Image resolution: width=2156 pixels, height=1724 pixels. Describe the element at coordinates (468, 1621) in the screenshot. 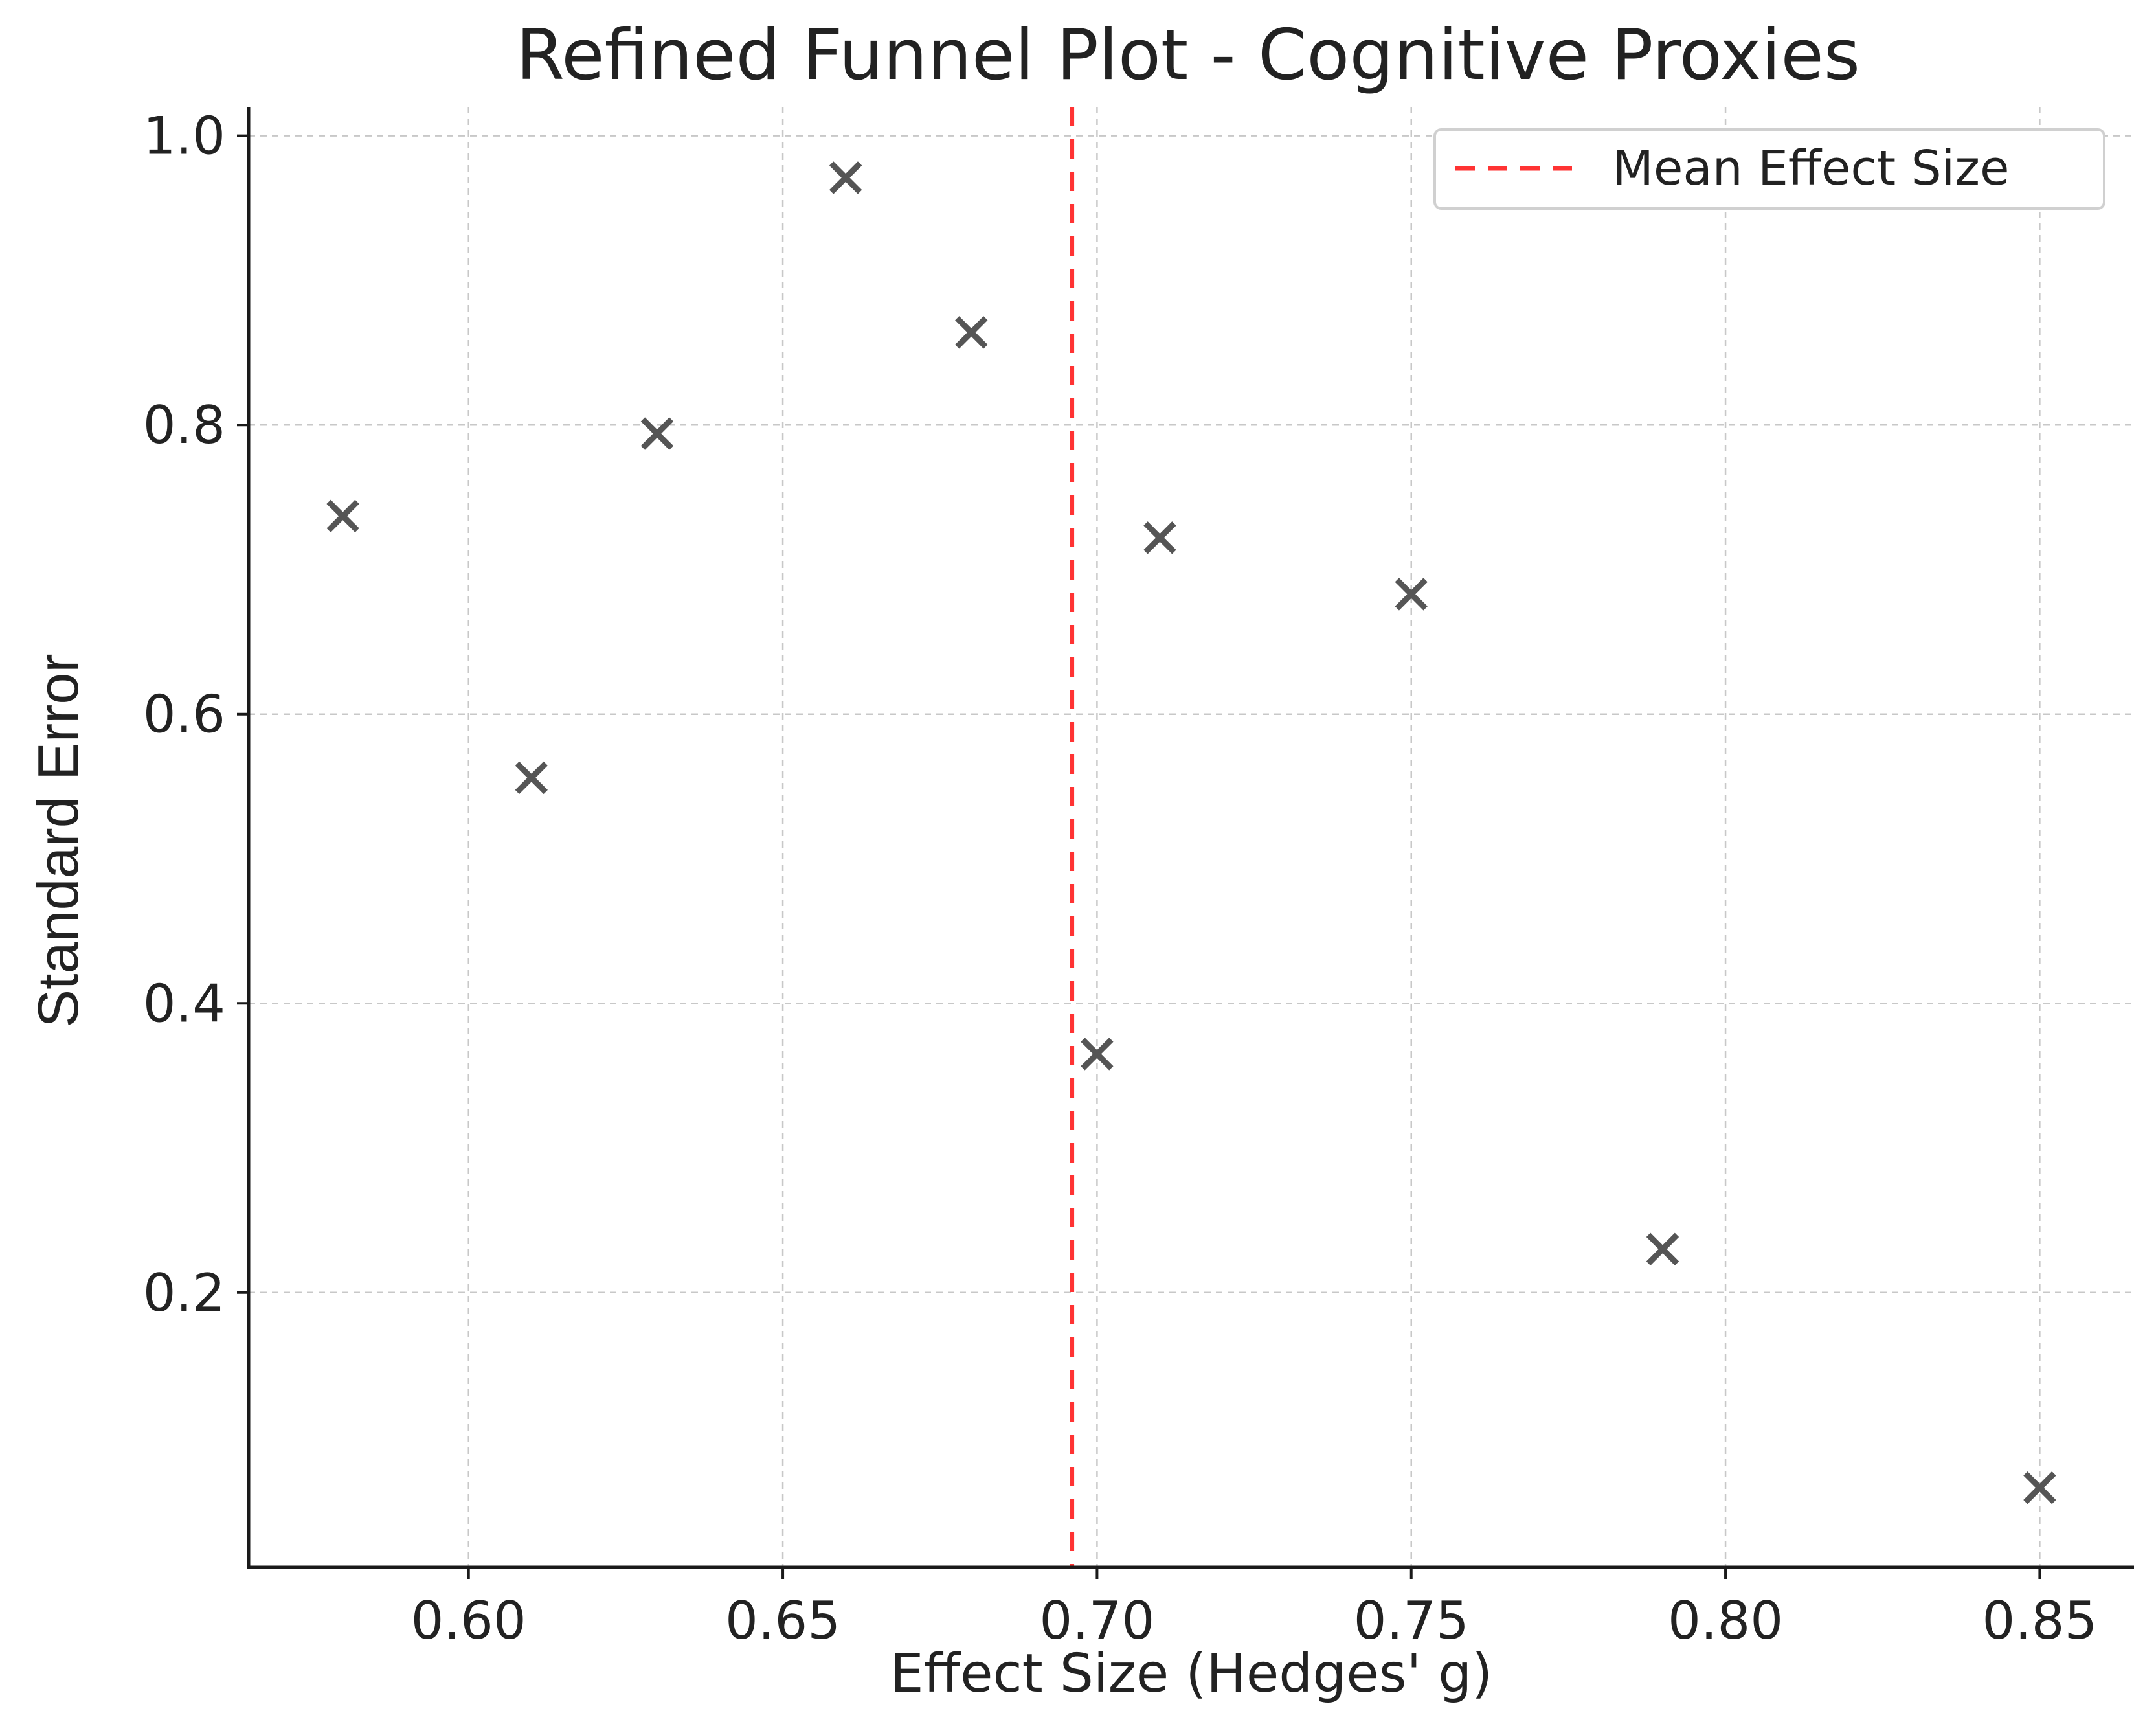

I see `x-tick-label: 0.60` at that location.